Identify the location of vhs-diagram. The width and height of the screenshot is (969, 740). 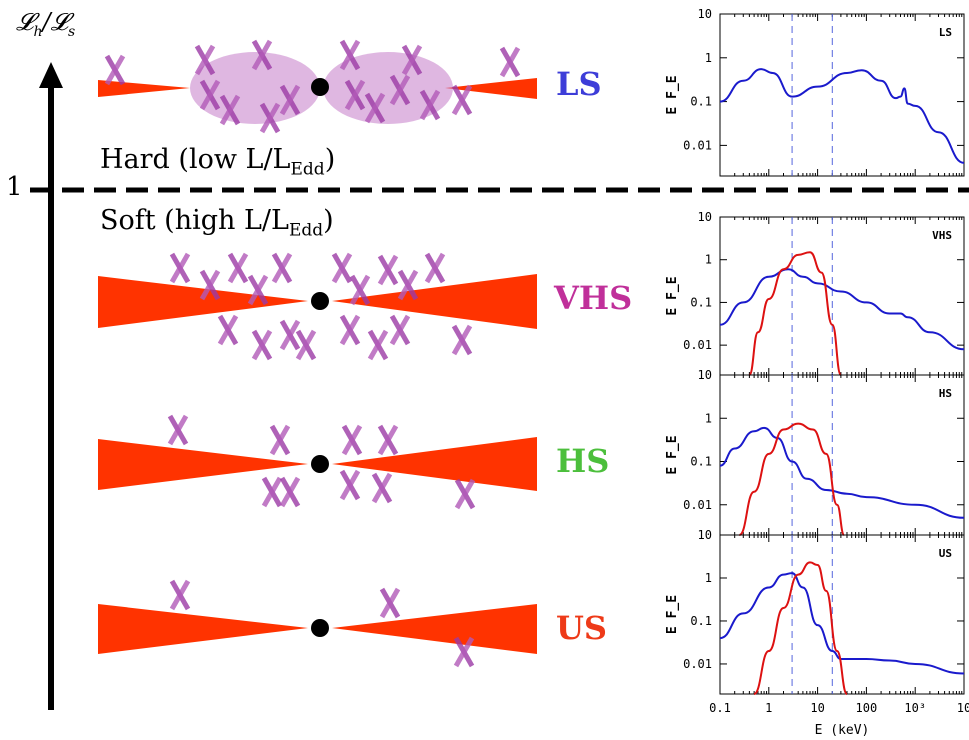
(317, 306).